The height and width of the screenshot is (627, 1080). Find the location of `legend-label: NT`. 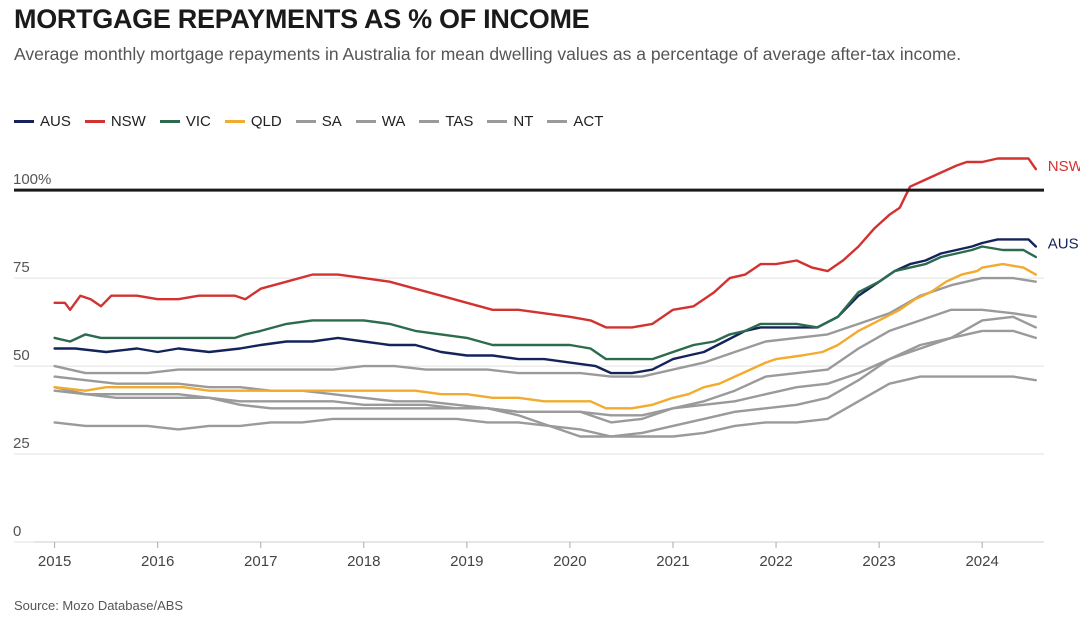

legend-label: NT is located at coordinates (523, 121).